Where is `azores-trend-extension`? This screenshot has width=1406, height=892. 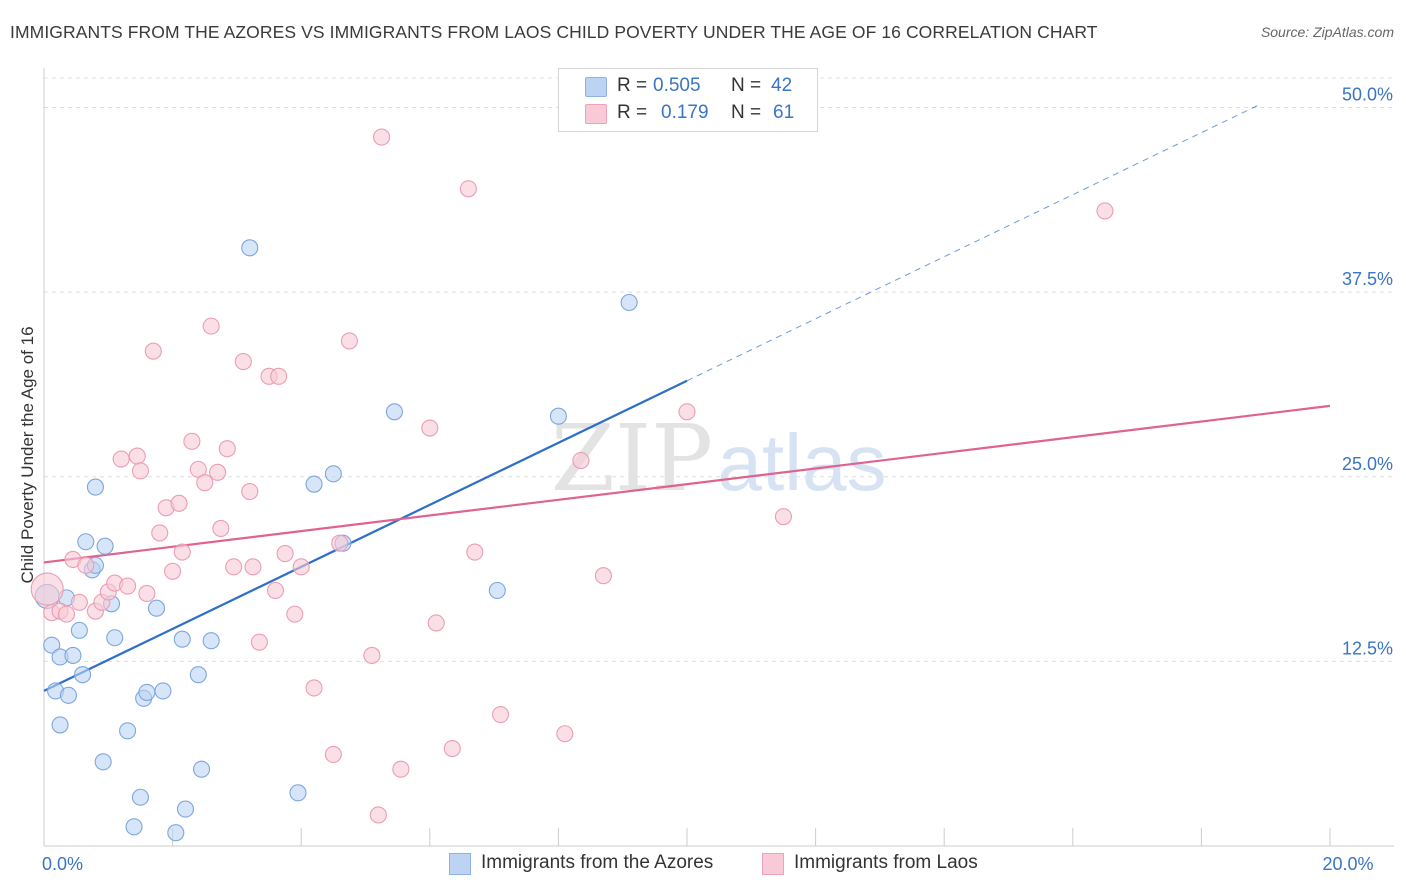
azores-trend-extension is located at coordinates (973, 243).